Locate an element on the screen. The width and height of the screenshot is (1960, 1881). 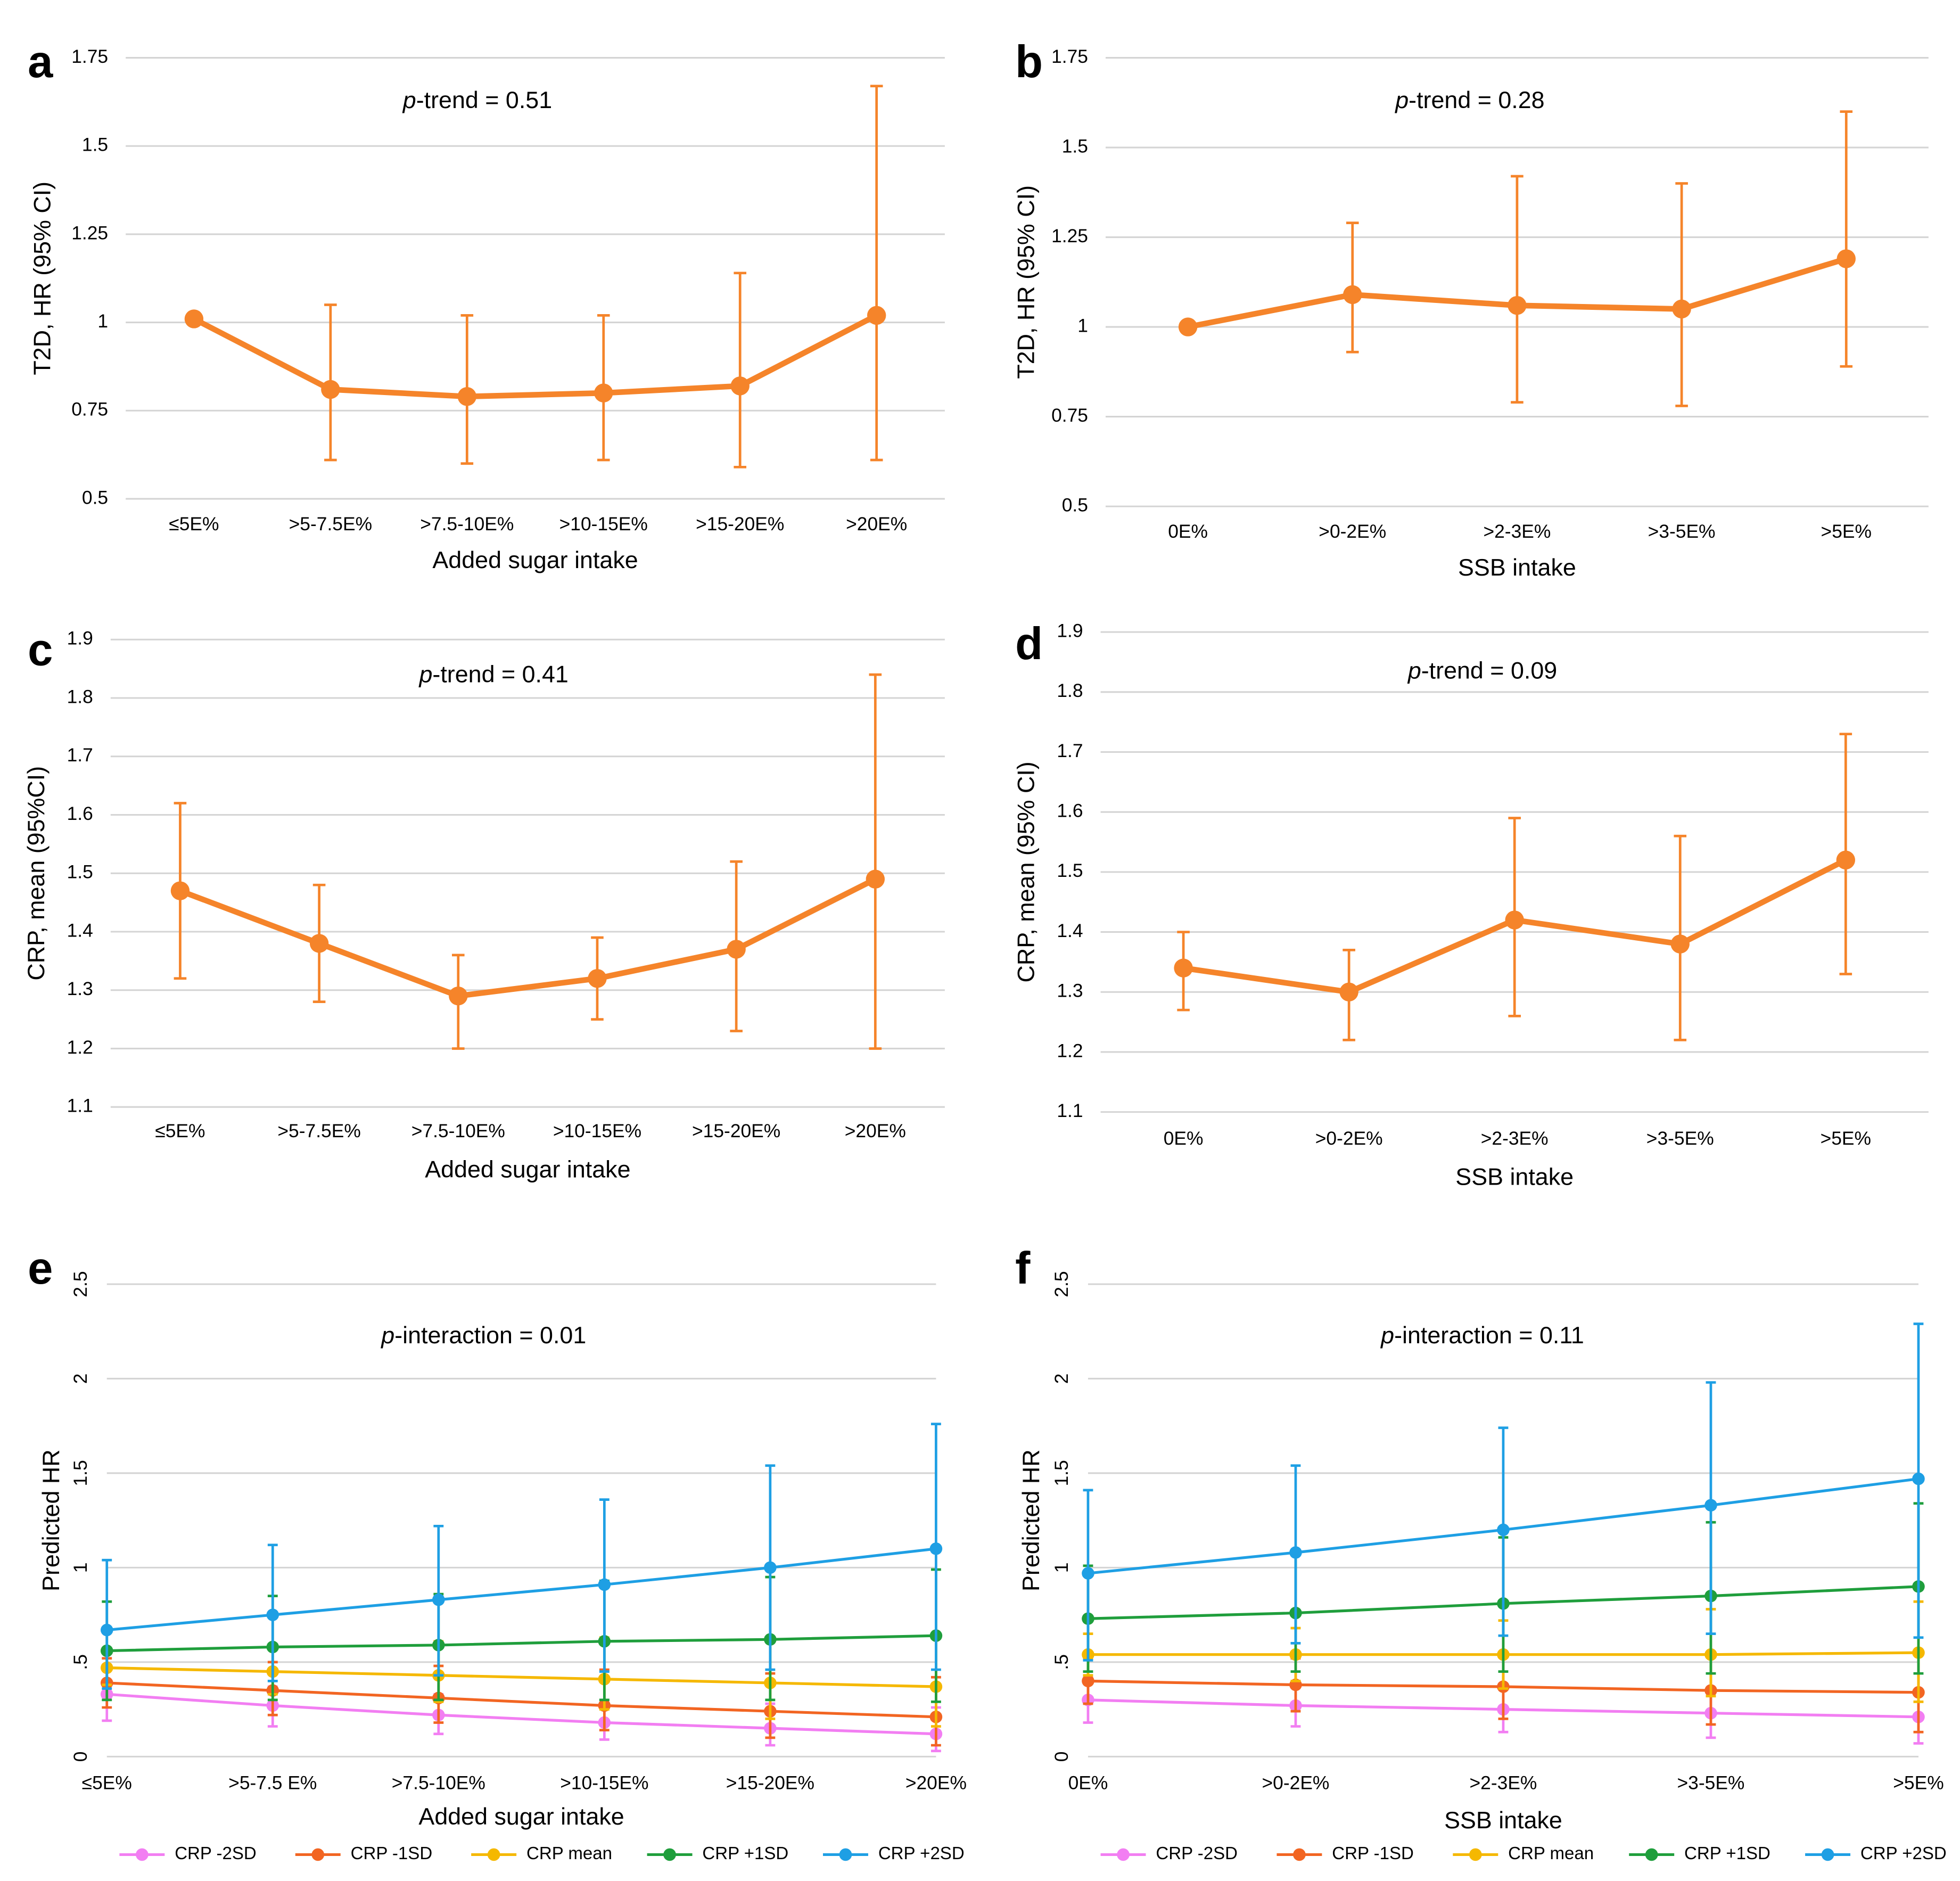
panel-letter: e is located at coordinates (40, 1268).